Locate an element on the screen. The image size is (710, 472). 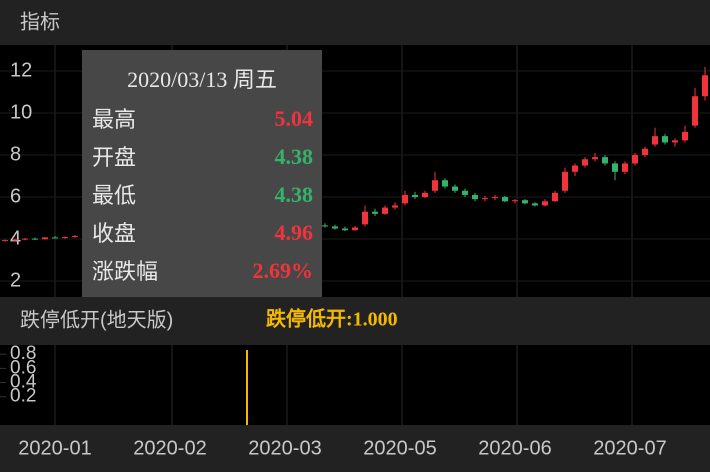
tooltip-date: 2020/03/13 周五 is located at coordinates (202, 79).